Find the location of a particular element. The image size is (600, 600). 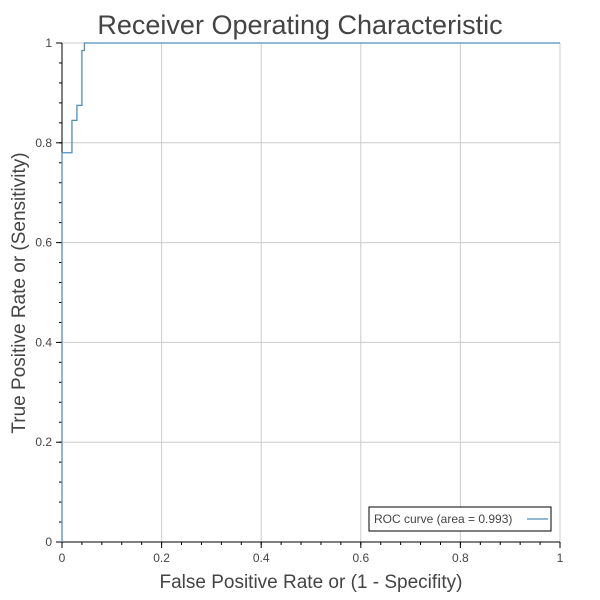

y-tick-label: 0 is located at coordinates (48, 542).